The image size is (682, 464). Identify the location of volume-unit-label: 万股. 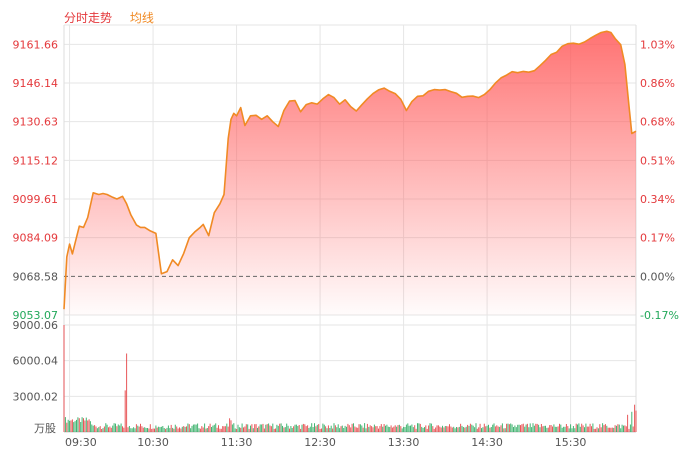
(45, 428).